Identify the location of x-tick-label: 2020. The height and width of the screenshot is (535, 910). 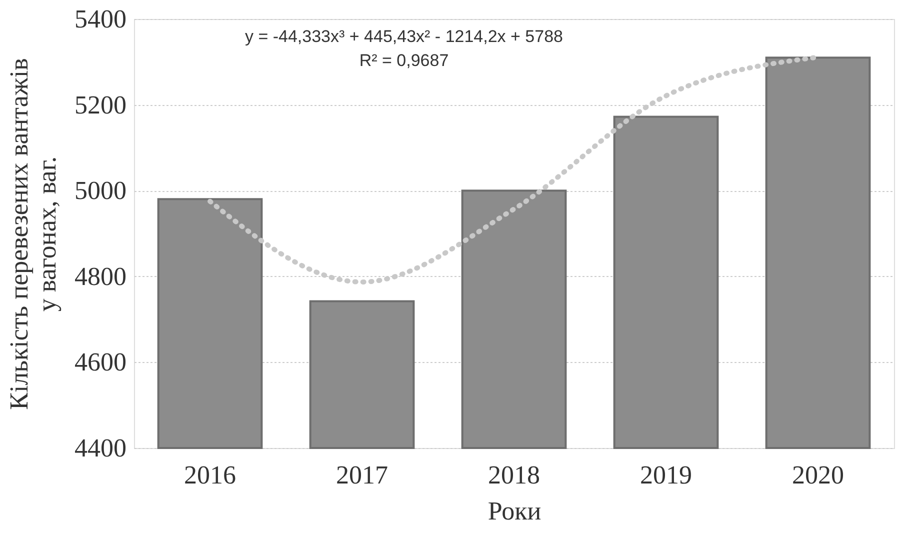
(818, 475).